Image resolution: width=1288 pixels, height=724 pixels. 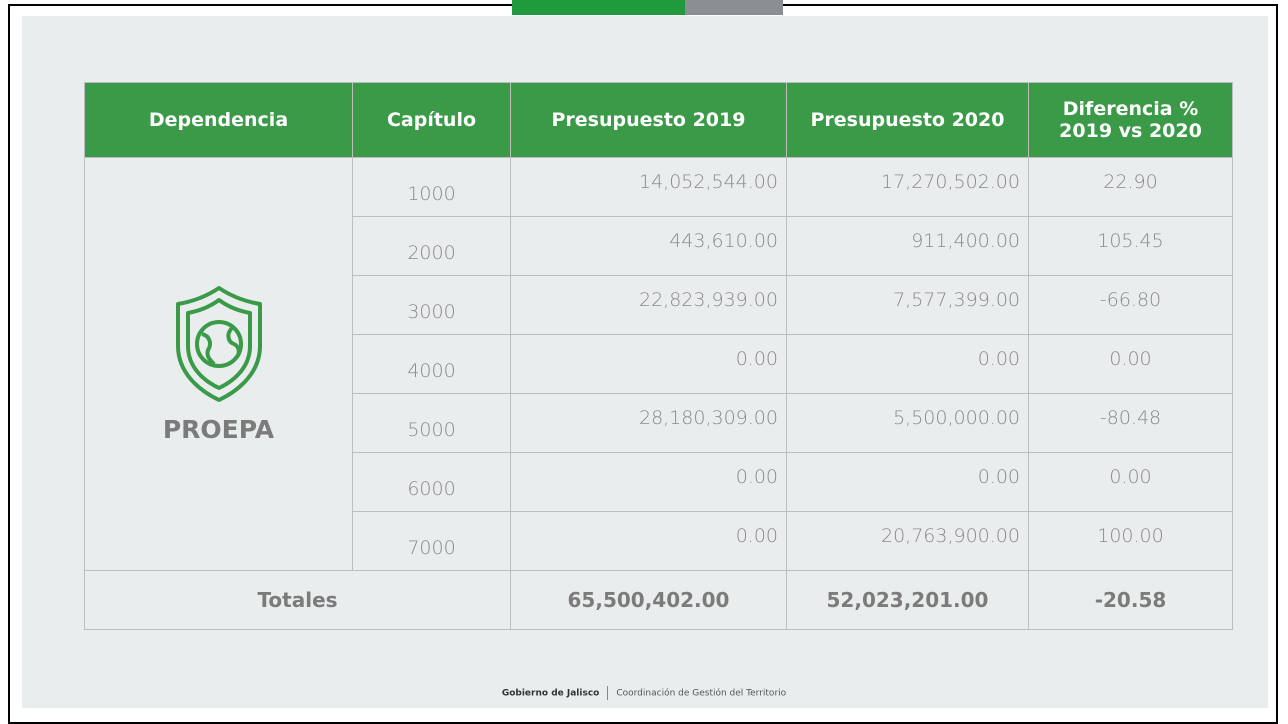 What do you see at coordinates (907, 187) in the screenshot?
I see `cell: 17,270,502.00` at bounding box center [907, 187].